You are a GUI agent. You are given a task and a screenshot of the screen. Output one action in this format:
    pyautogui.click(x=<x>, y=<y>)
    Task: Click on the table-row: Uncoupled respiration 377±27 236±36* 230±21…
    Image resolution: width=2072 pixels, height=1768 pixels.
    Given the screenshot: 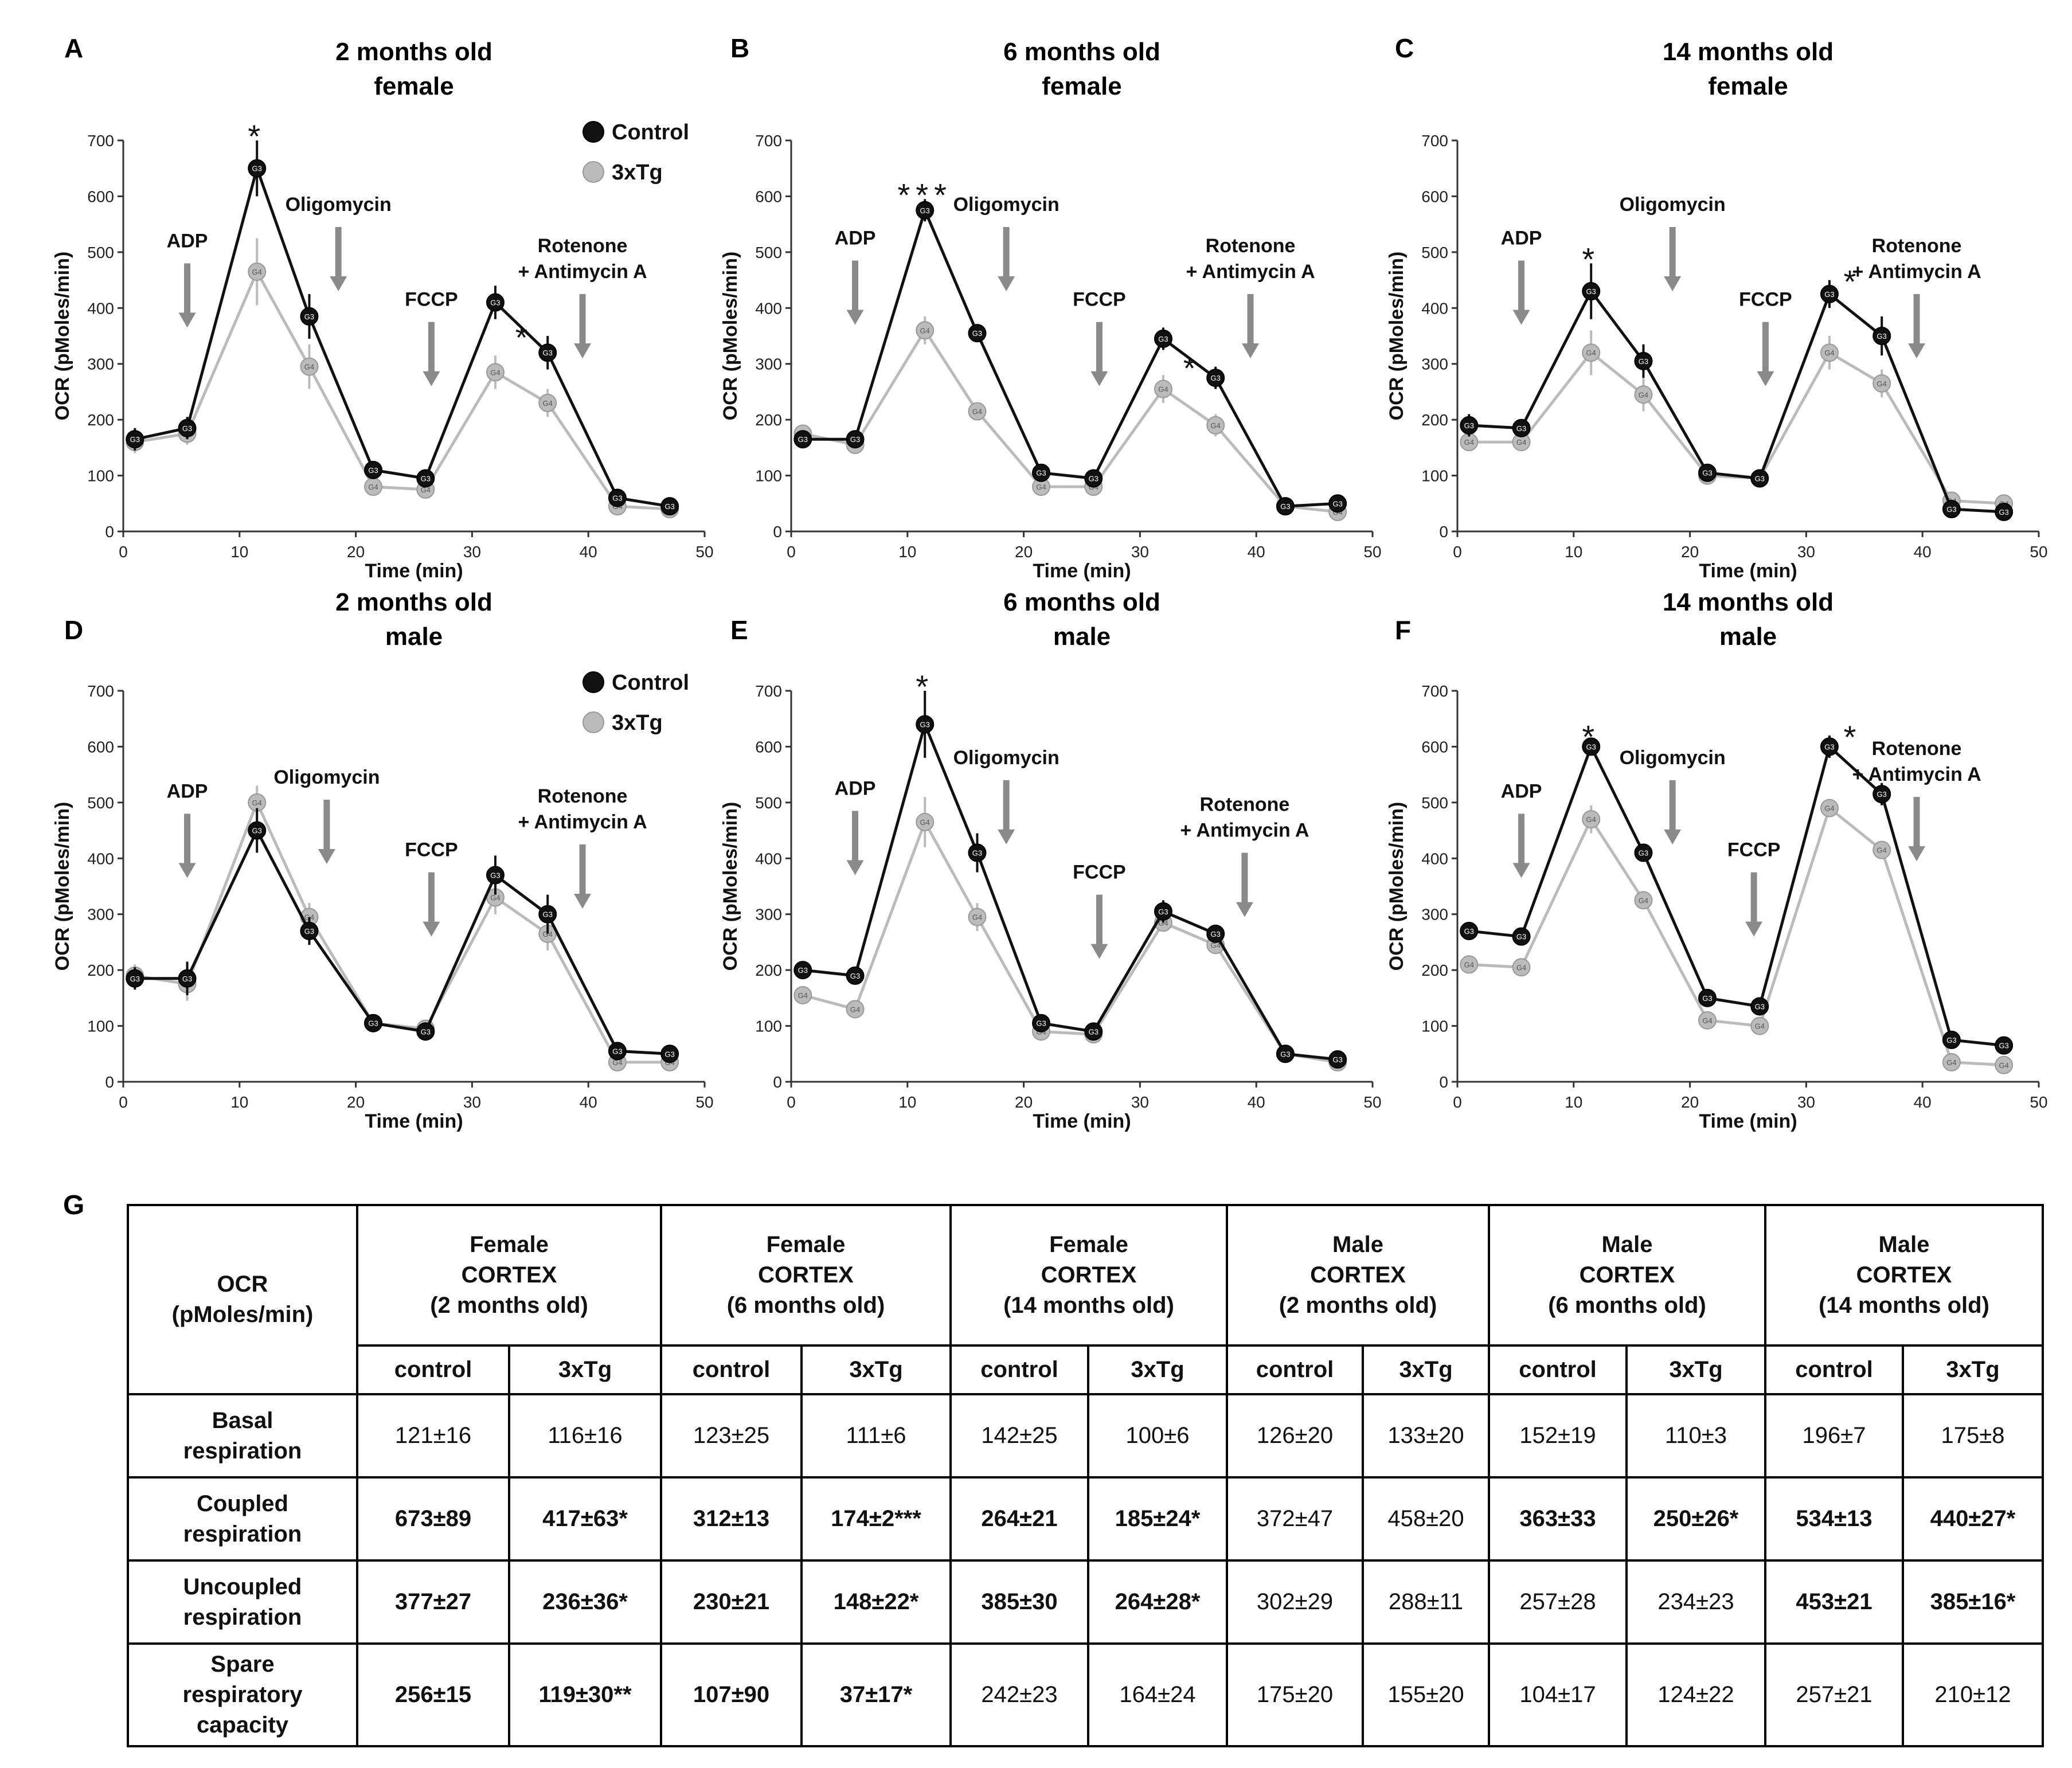 What is the action you would take?
    pyautogui.click(x=1085, y=1602)
    